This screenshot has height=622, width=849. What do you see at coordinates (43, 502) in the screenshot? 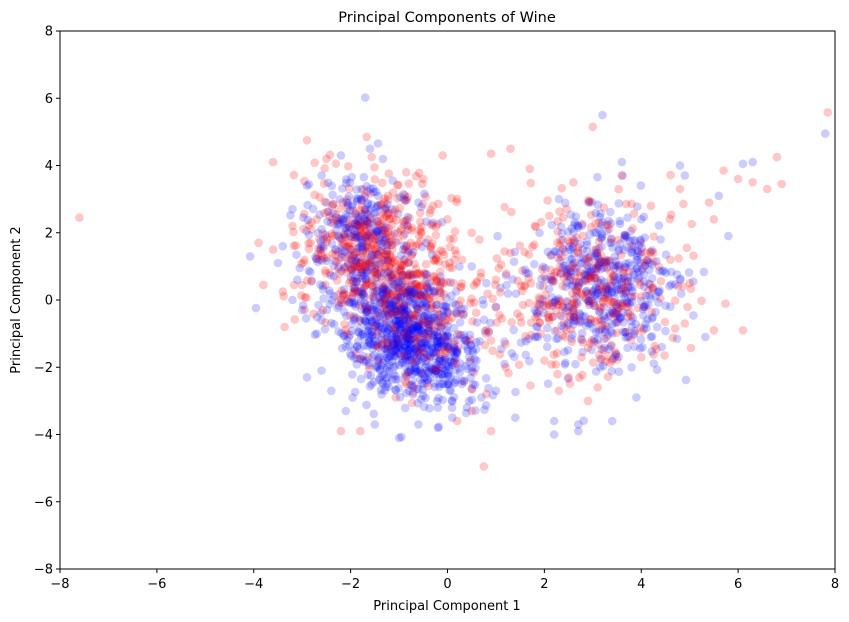
I see `y-tick-label: −6` at bounding box center [43, 502].